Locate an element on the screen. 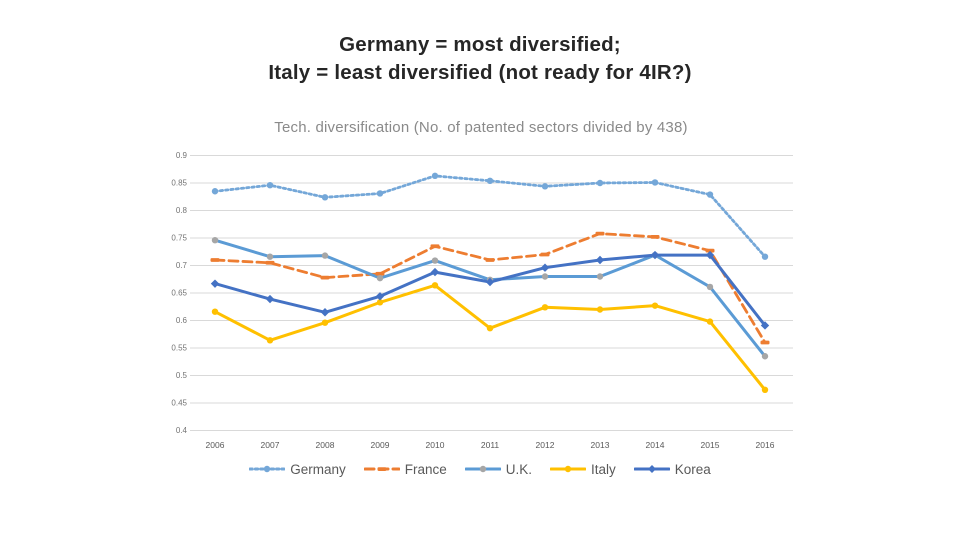  slide-title-line-1: Germany = most diversified; is located at coordinates (480, 44).